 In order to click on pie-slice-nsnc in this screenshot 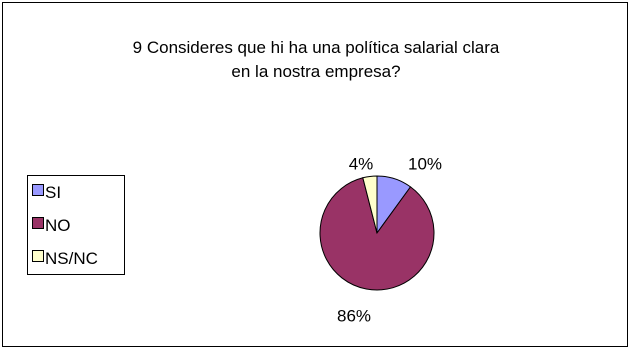, I will do `click(370, 204)`.